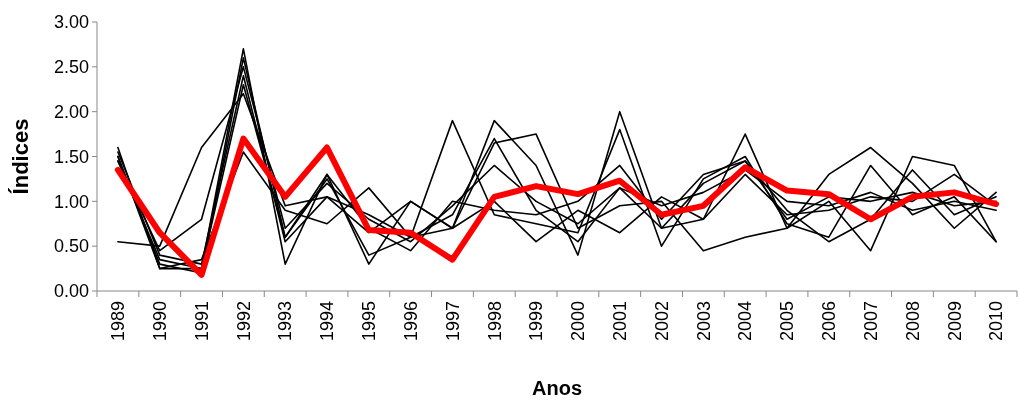 The width and height of the screenshot is (1019, 405). What do you see at coordinates (829, 321) in the screenshot?
I see `x-tick-label: 2006` at bounding box center [829, 321].